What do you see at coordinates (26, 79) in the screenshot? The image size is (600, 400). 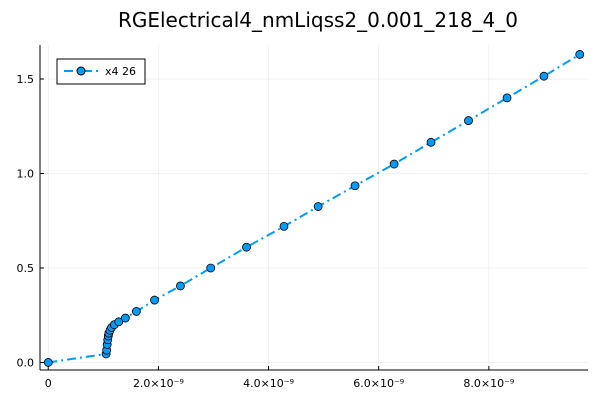 I see `y-tick-label: 1.5` at bounding box center [26, 79].